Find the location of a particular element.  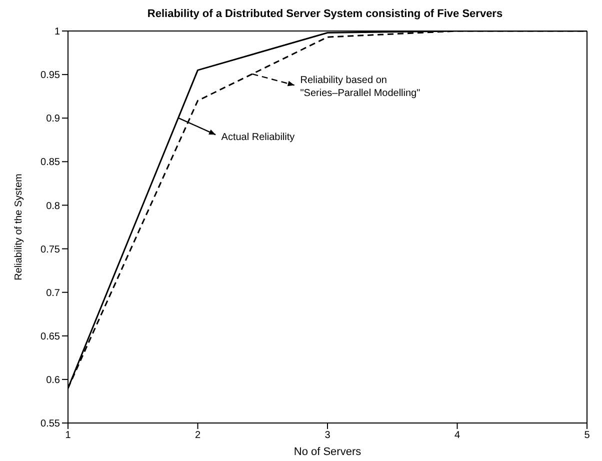

chart-title: Reliability of a Distributed Server System consisting of Five Servers is located at coordinates (325, 15).